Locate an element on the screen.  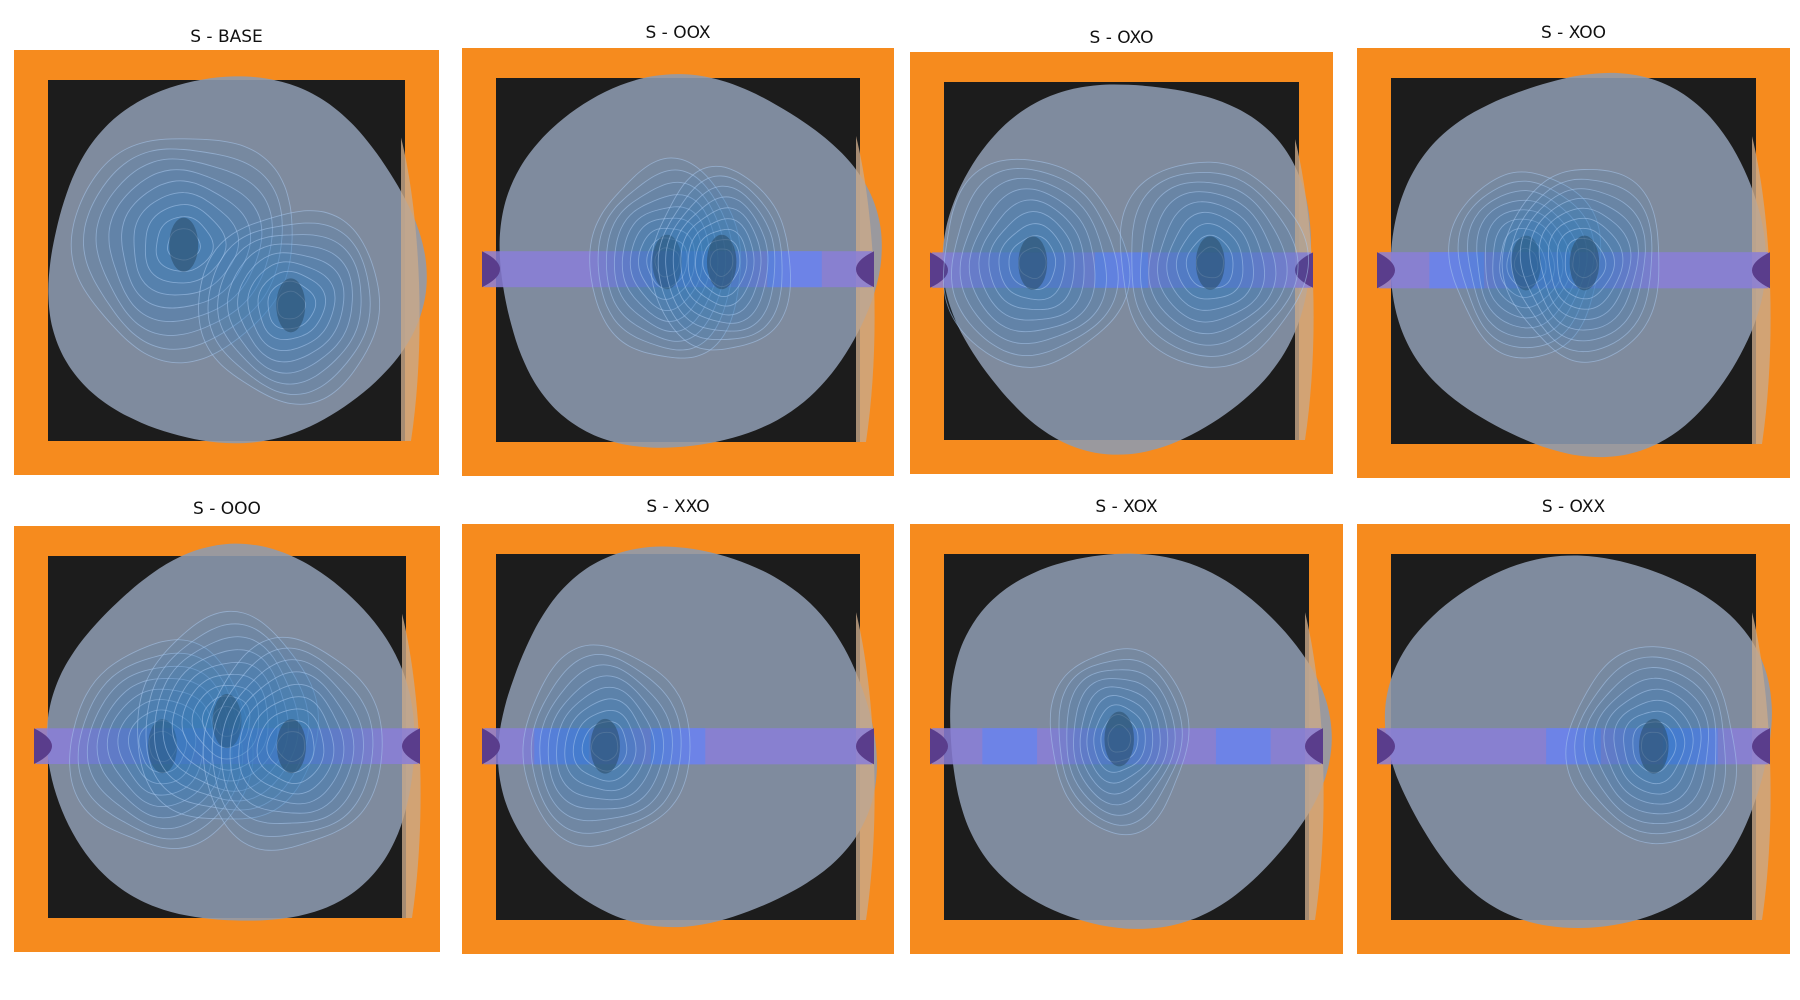
panel-title: S - XOO is located at coordinates (1573, 33).